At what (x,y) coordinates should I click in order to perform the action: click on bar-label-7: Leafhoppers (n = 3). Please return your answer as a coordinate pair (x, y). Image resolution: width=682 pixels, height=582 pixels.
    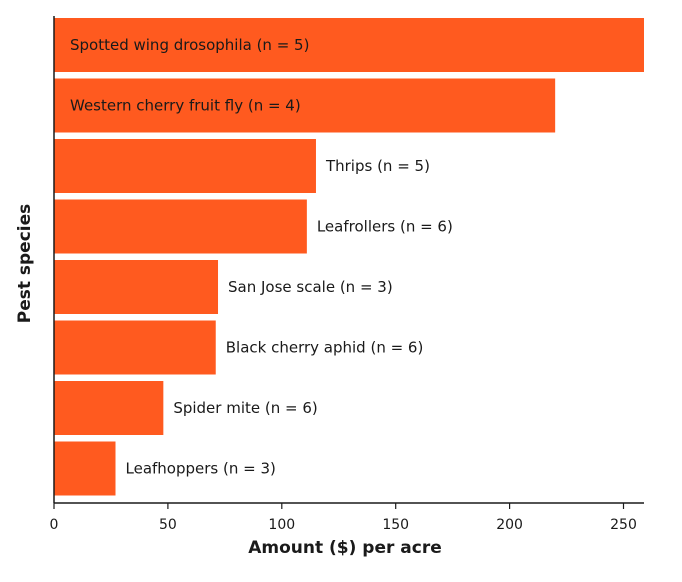
    Looking at the image, I should click on (201, 469).